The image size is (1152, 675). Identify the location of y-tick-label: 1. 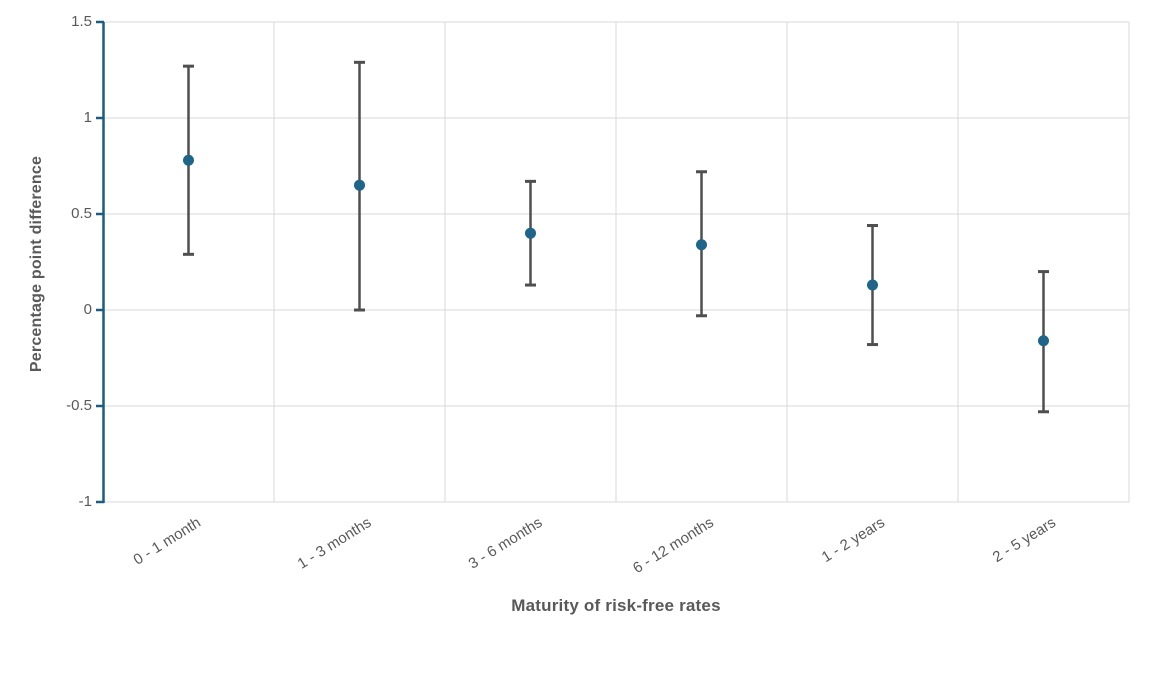
(87, 117).